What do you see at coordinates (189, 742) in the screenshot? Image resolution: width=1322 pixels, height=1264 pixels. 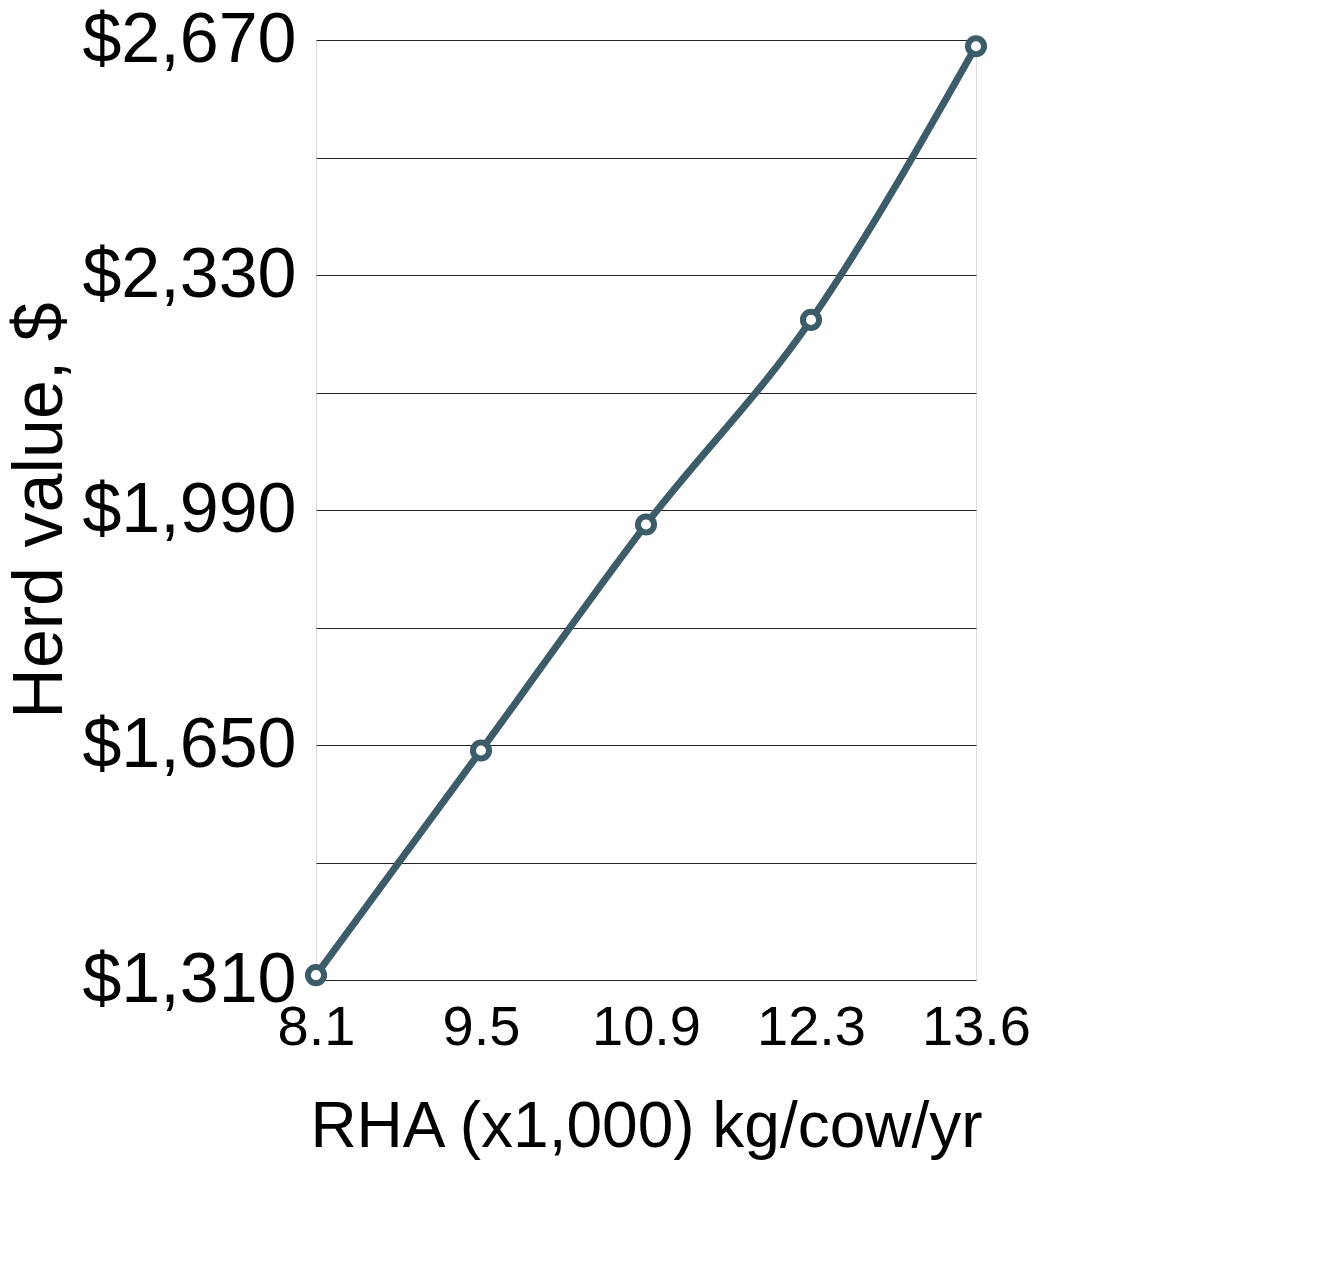 I see `y-tick-label: $1,650` at bounding box center [189, 742].